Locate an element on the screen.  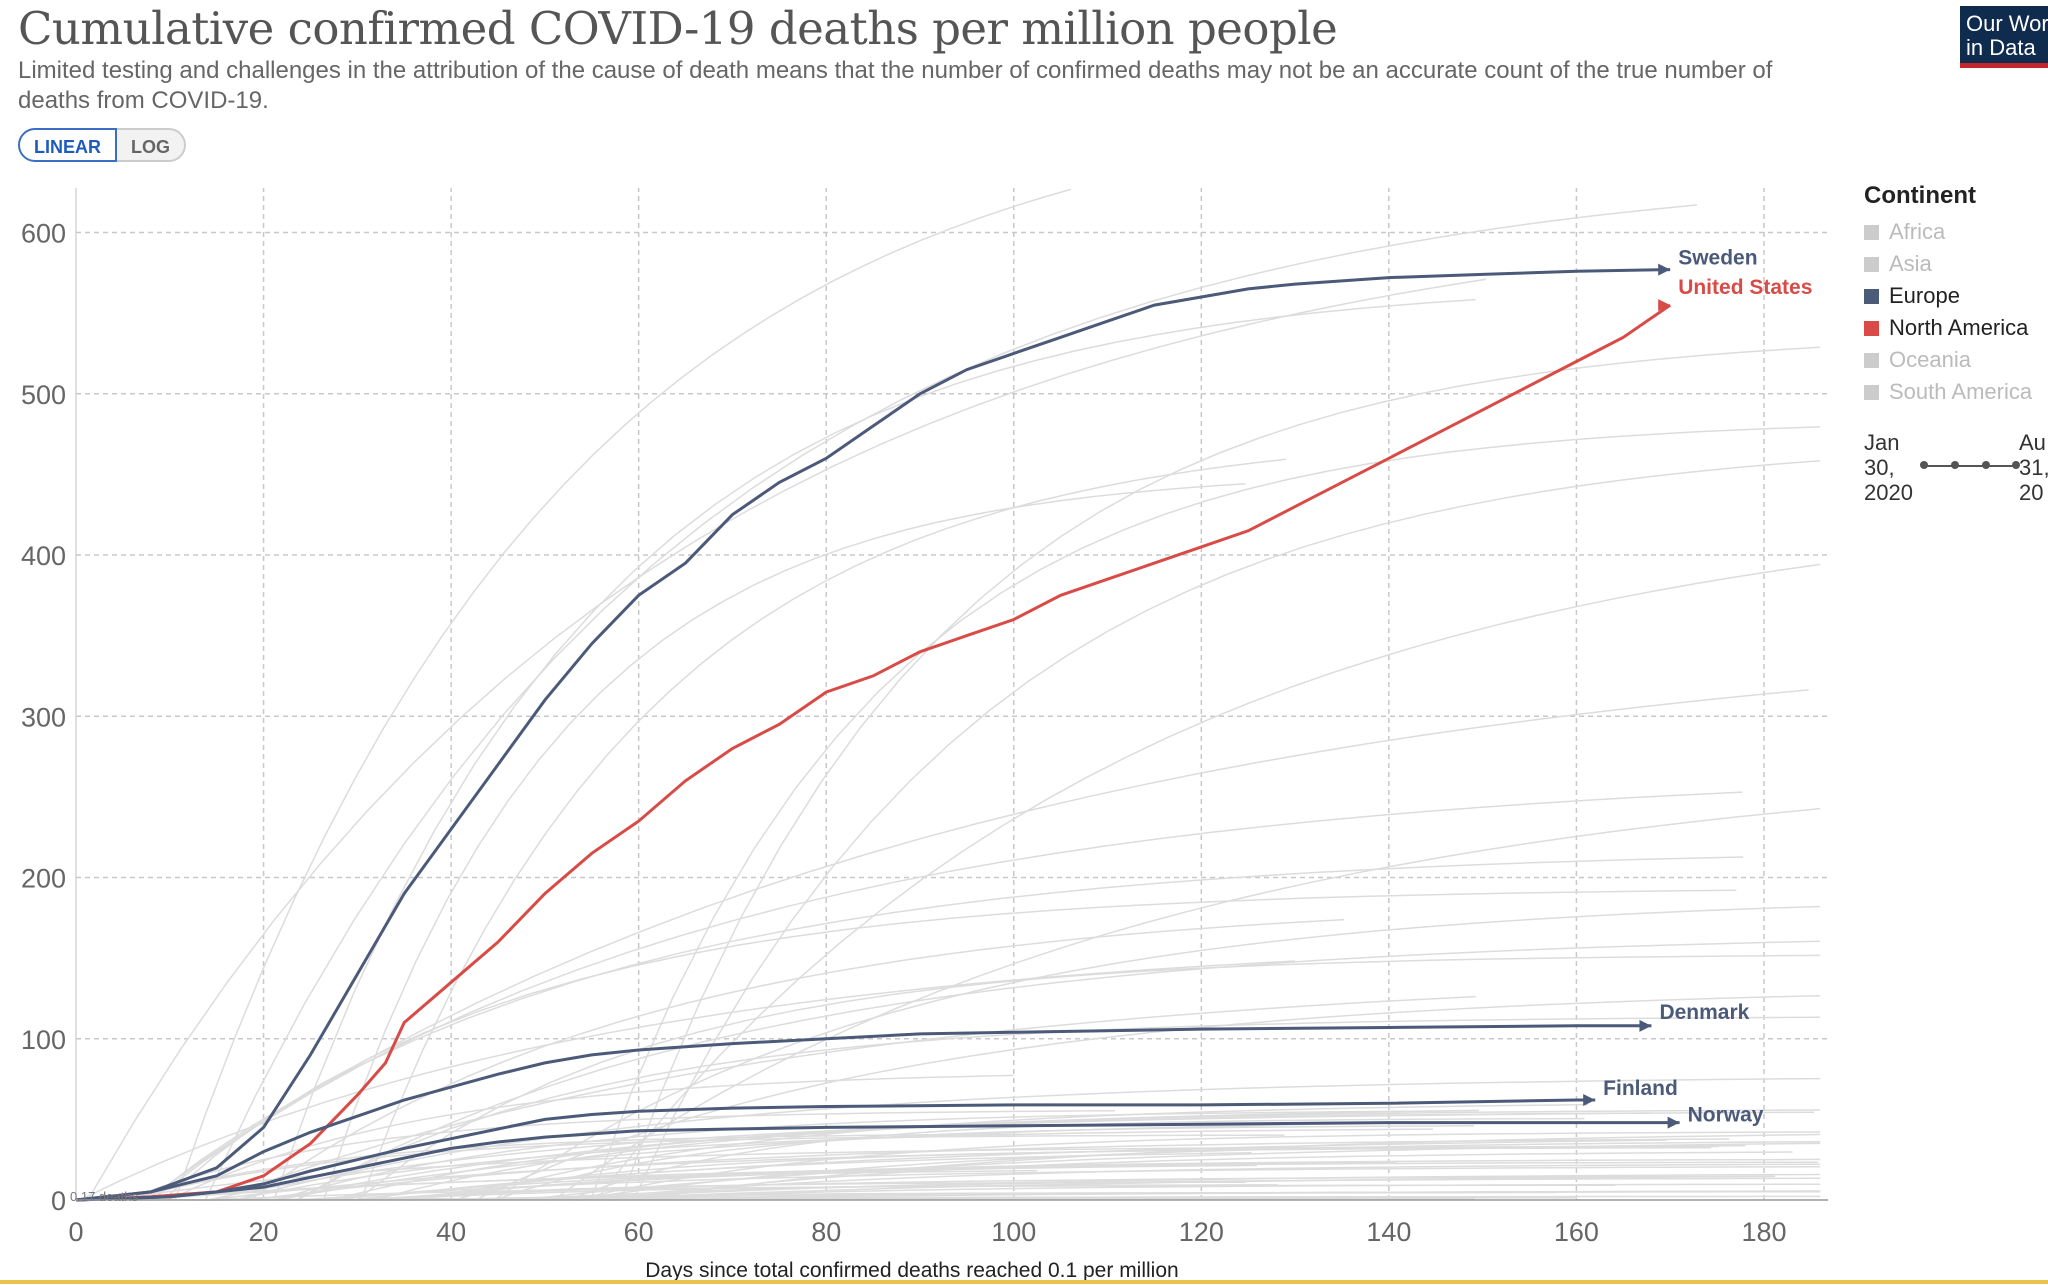
x-tick-label: 0 is located at coordinates (75, 1232).